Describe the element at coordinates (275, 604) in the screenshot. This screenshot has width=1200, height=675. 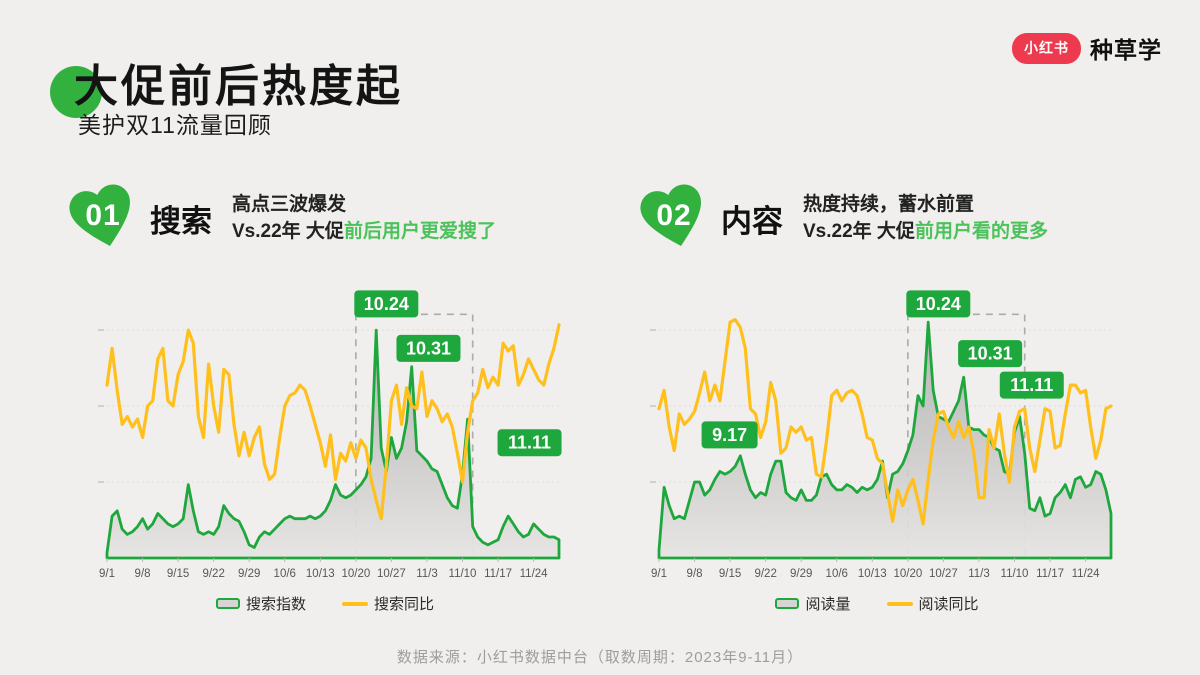
I see `legend-label: 搜索指数` at that location.